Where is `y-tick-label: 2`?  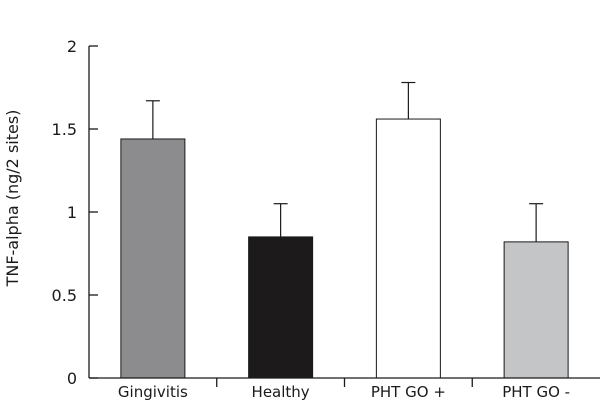
y-tick-label: 2 is located at coordinates (72, 46).